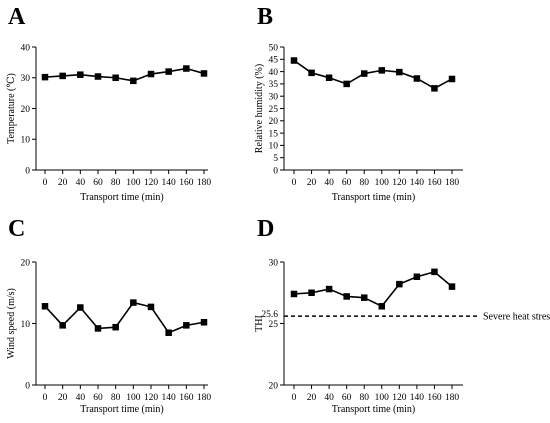 This screenshot has height=423, width=550. Describe the element at coordinates (269, 315) in the screenshot. I see `panel-d-y-tick-label-extra: 25.6` at that location.